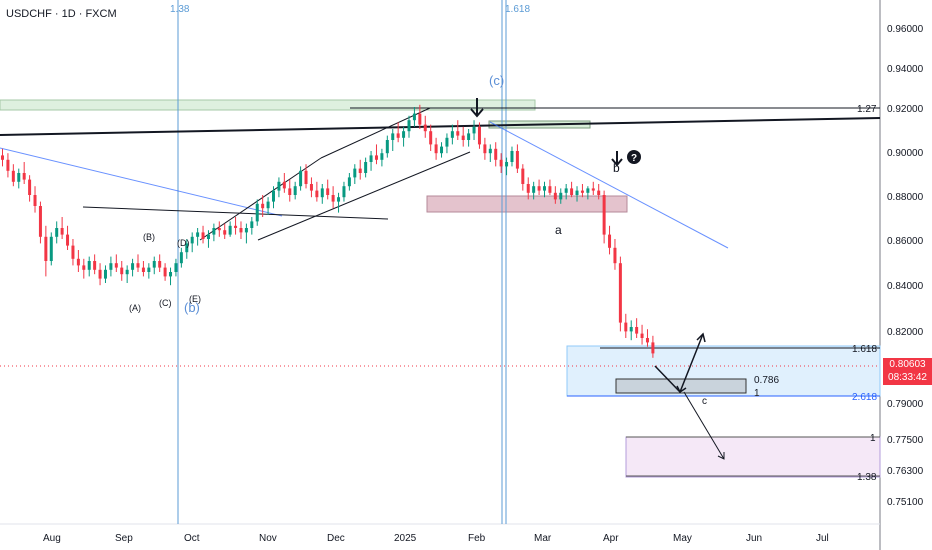 This screenshot has width=932, height=550. I want to click on x-tick-label: Jul, so click(822, 538).